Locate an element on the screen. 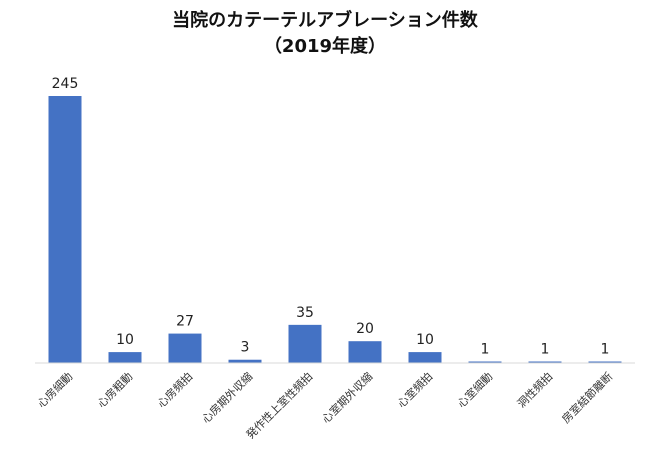 Image resolution: width=650 pixels, height=455 pixels. data-label-9: 1 is located at coordinates (545, 350).